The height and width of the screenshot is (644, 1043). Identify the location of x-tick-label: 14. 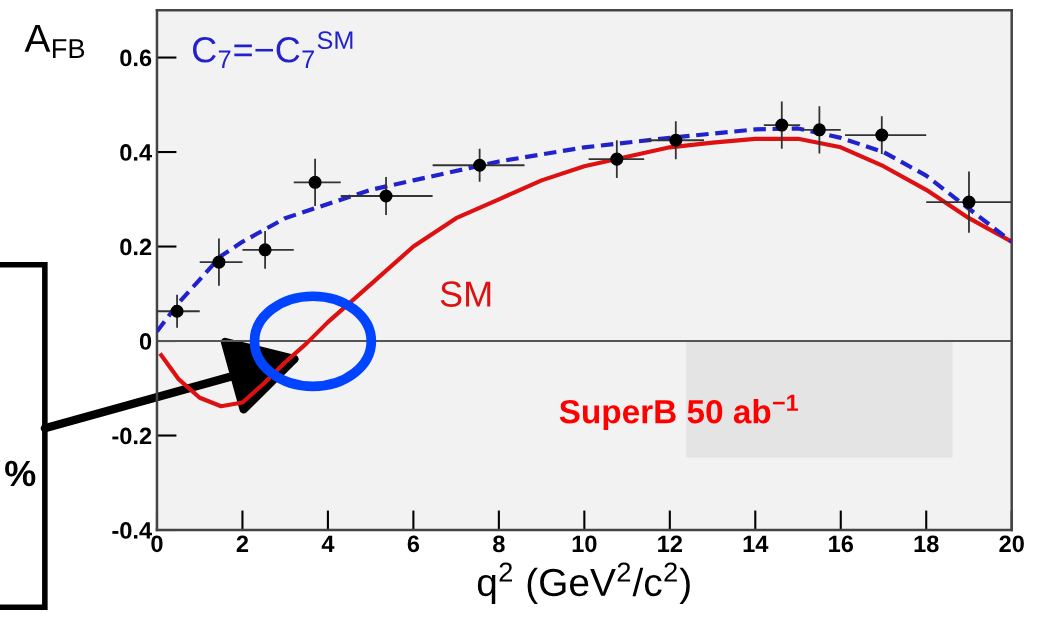
(756, 543).